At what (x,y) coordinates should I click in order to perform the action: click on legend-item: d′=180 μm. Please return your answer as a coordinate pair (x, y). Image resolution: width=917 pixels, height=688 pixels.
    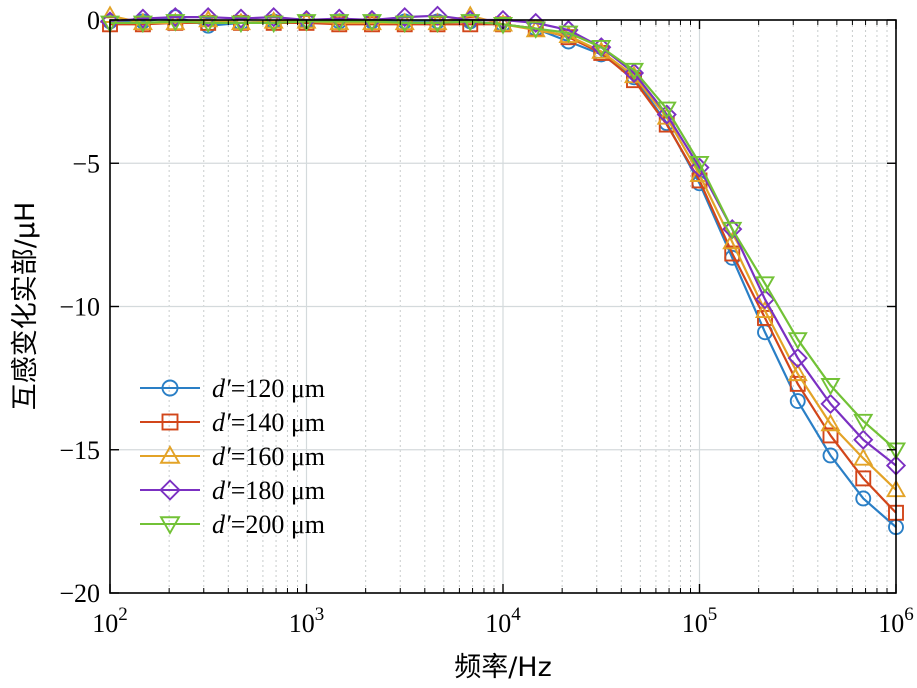
    Looking at the image, I should click on (232, 490).